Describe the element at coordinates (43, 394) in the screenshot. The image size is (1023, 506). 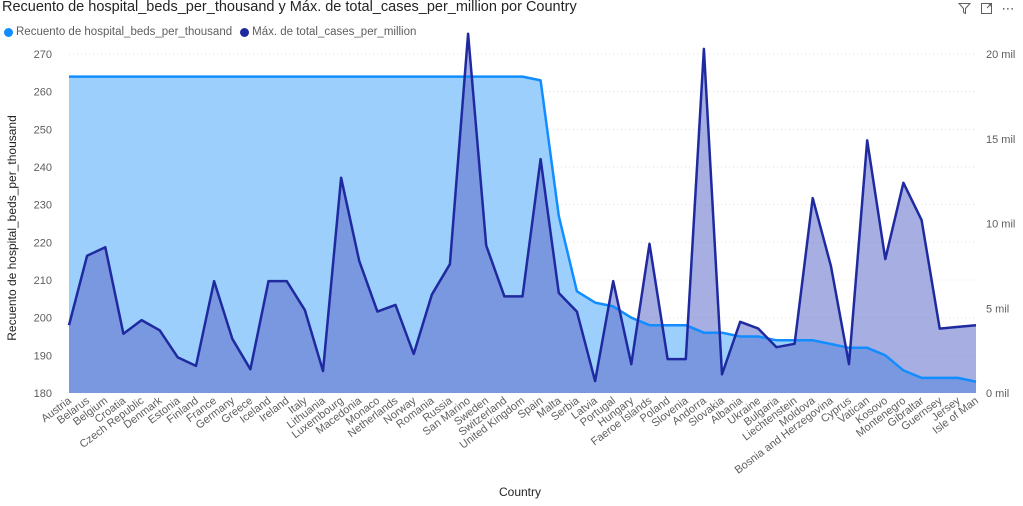
I see `y-left-tick-label: 180` at that location.